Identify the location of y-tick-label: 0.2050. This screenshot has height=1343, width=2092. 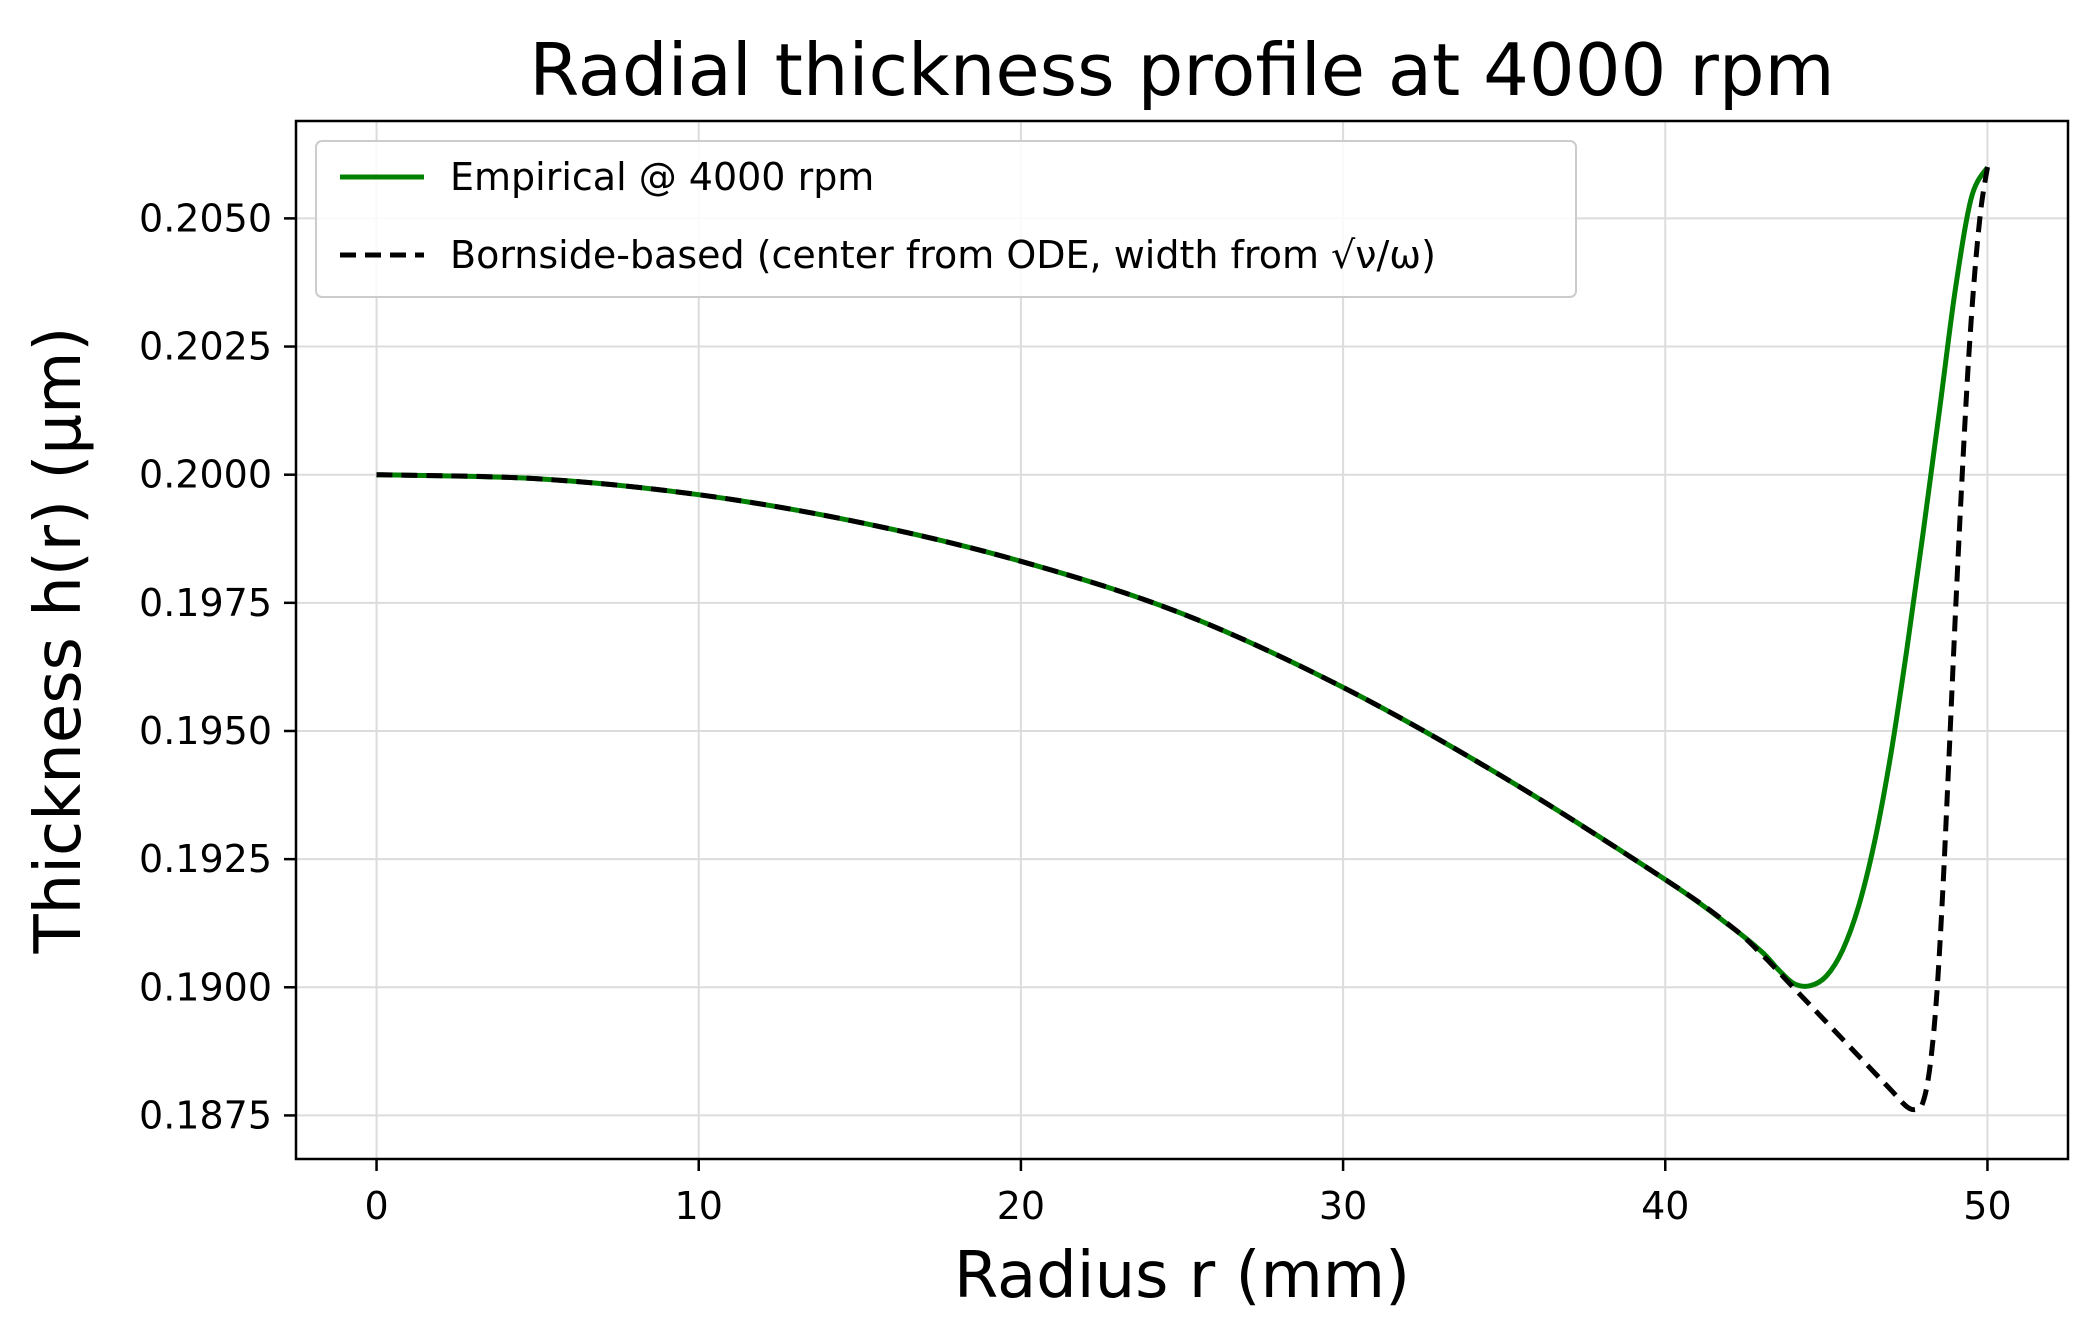
(205, 218).